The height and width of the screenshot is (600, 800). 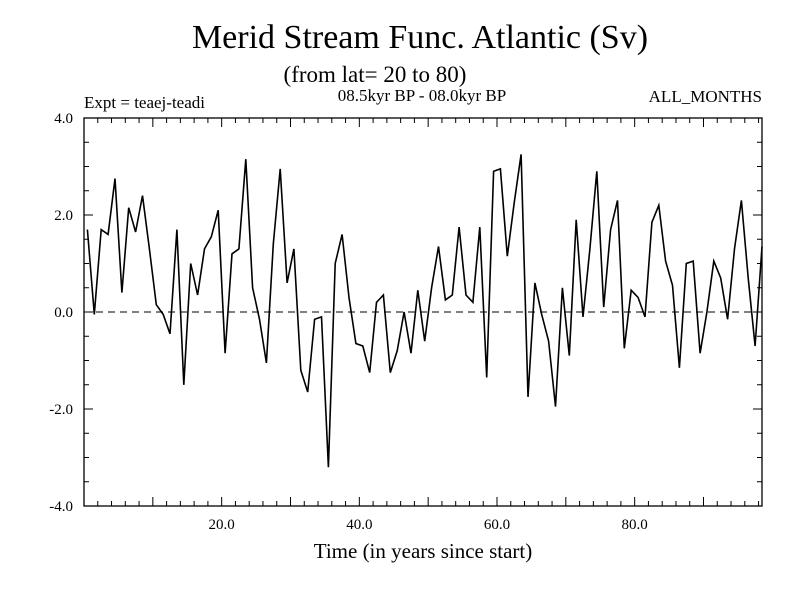 I want to click on x-tick-label: 20.0, so click(x=222, y=525).